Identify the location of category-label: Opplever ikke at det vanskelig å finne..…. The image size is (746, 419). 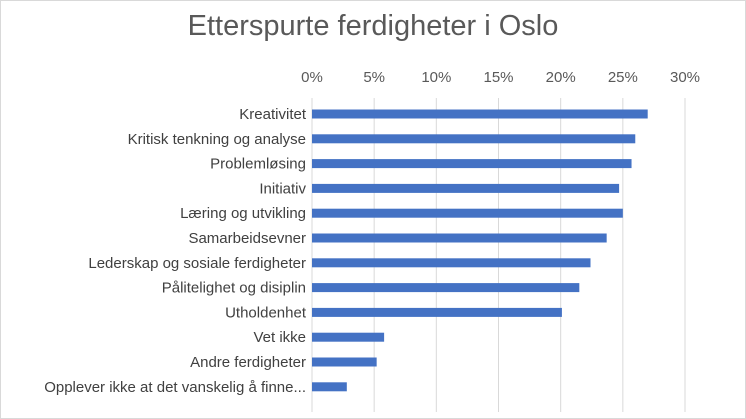
(175, 387).